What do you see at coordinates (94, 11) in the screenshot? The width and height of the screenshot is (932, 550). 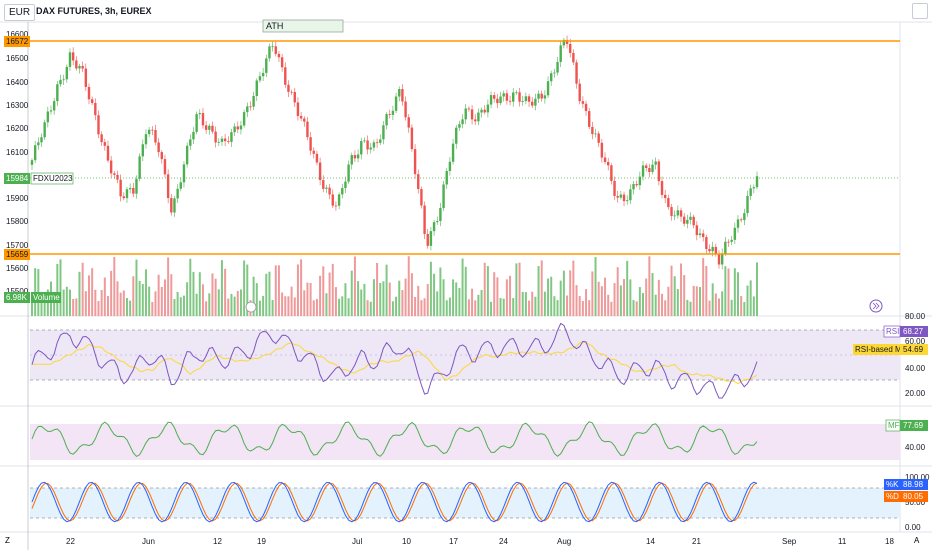 I see `symbol-title: DAX FUTURES, 3h, EUREX` at bounding box center [94, 11].